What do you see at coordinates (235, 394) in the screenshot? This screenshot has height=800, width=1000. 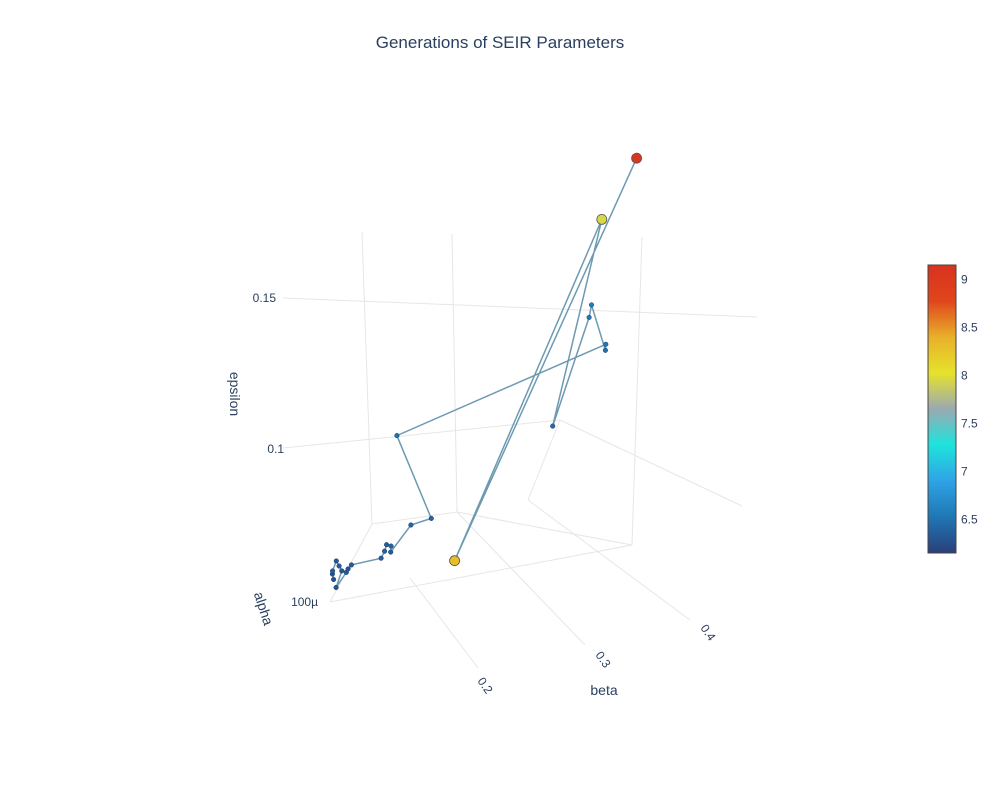 I see `y-axis-title: epsilon` at bounding box center [235, 394].